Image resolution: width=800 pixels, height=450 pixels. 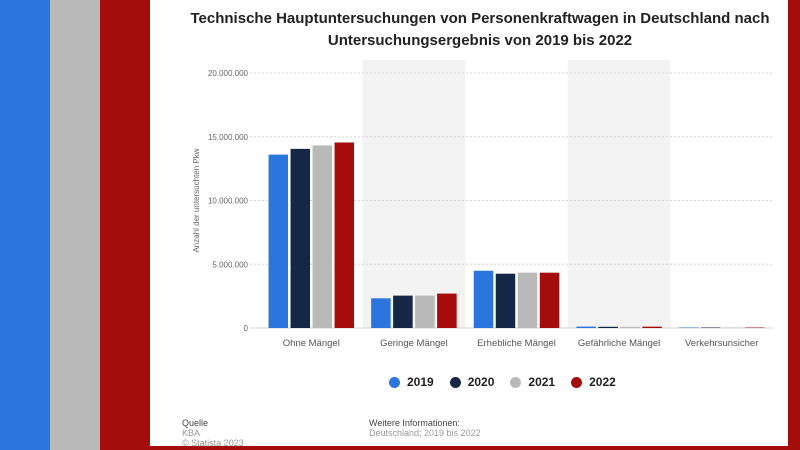 I want to click on x-tick-label: Erhebliche Mängel, so click(x=516, y=343).